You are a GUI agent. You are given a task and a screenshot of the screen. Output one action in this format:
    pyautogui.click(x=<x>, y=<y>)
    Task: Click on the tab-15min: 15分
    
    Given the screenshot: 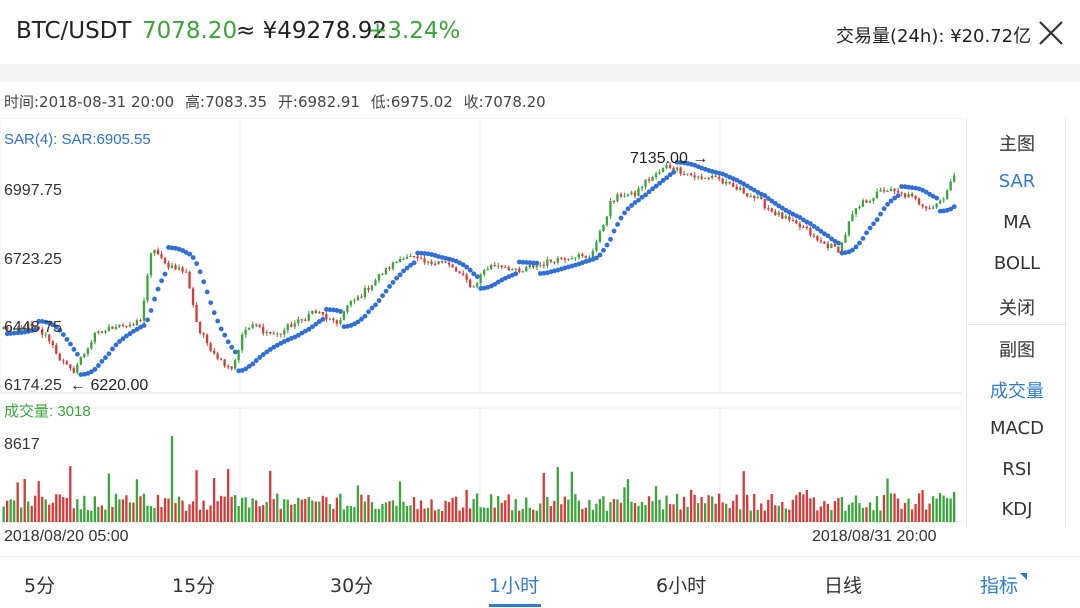 What is the action you would take?
    pyautogui.click(x=194, y=586)
    